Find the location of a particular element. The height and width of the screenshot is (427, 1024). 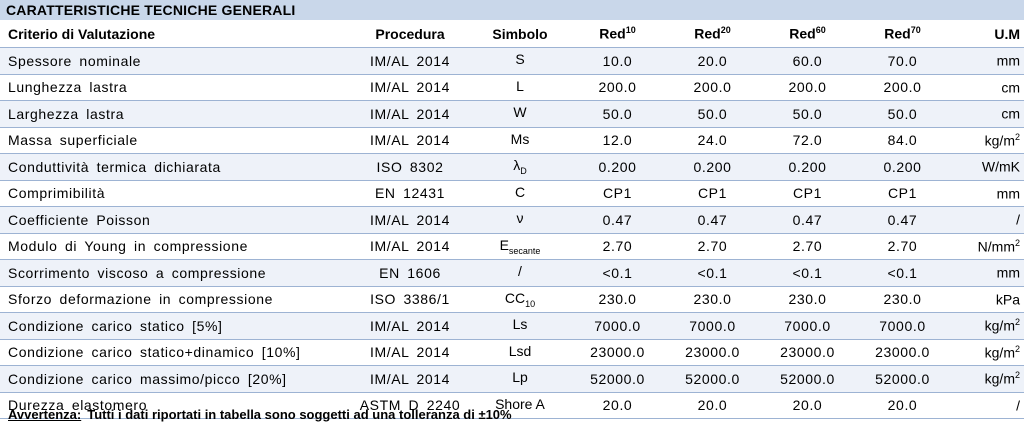

warning-label: Avvertenza: is located at coordinates (45, 414).